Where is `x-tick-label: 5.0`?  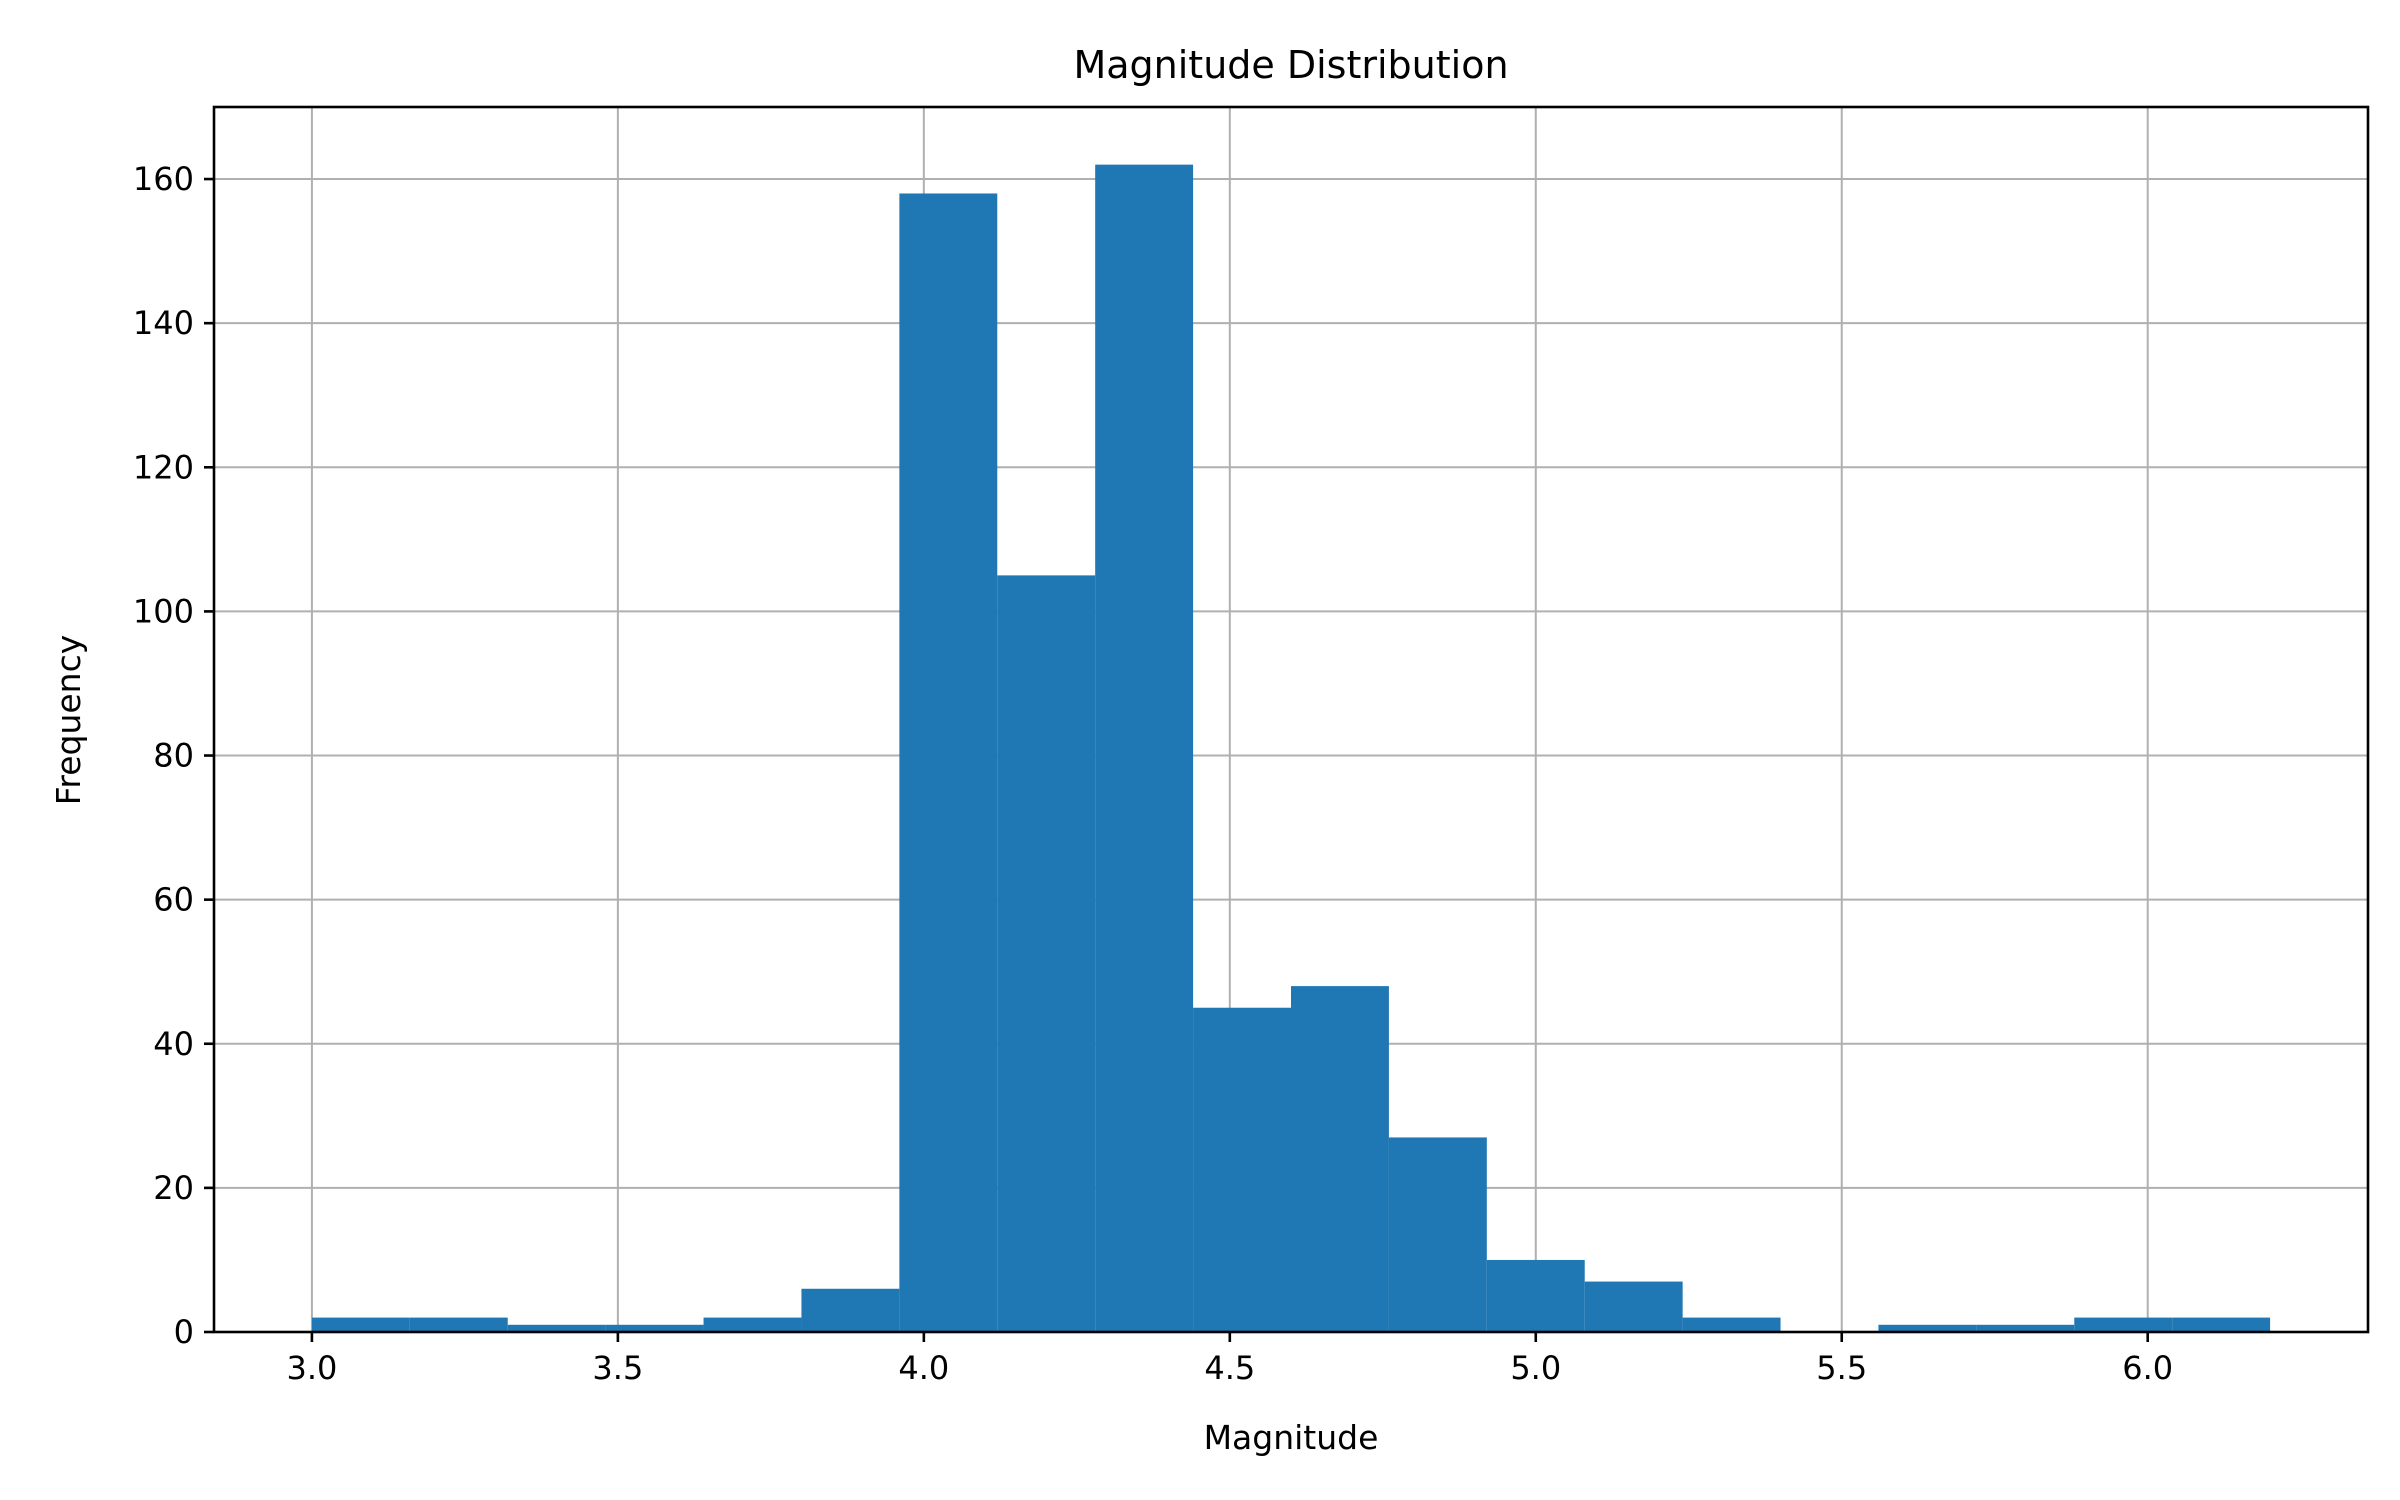 x-tick-label: 5.0 is located at coordinates (1535, 1368).